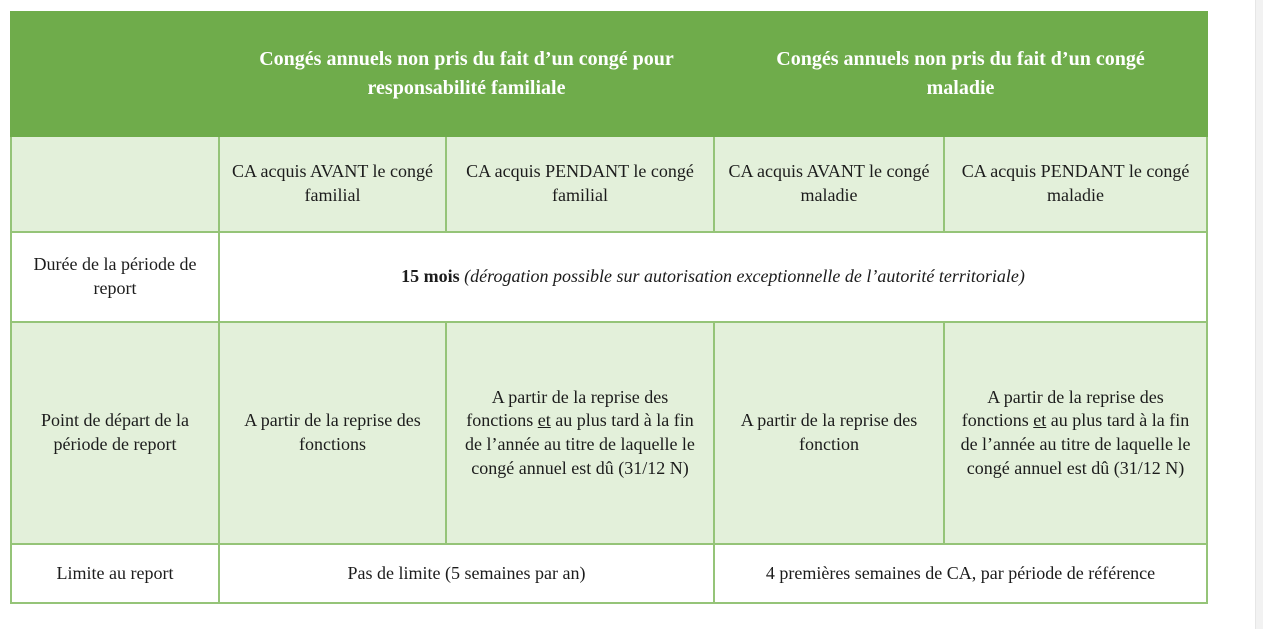  Describe the element at coordinates (1040, 420) in the screenshot. I see `pendant-maladie-et-underlined: et` at that location.